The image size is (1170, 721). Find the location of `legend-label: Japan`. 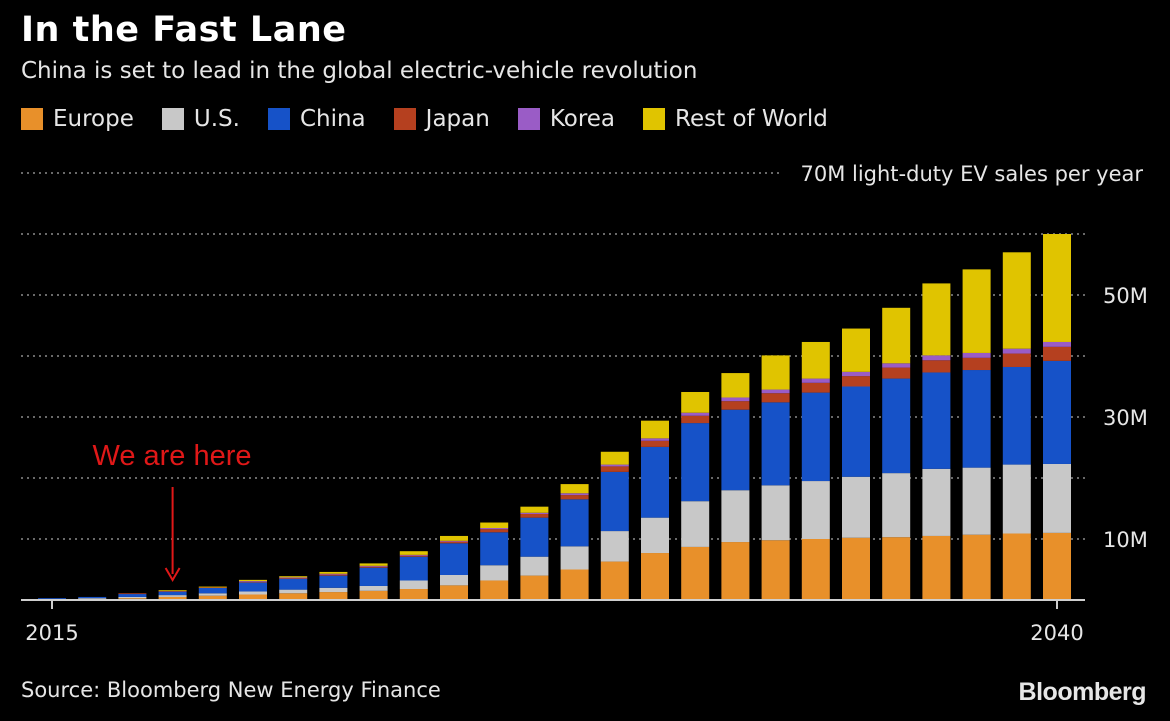

legend-label: Japan is located at coordinates (457, 119).